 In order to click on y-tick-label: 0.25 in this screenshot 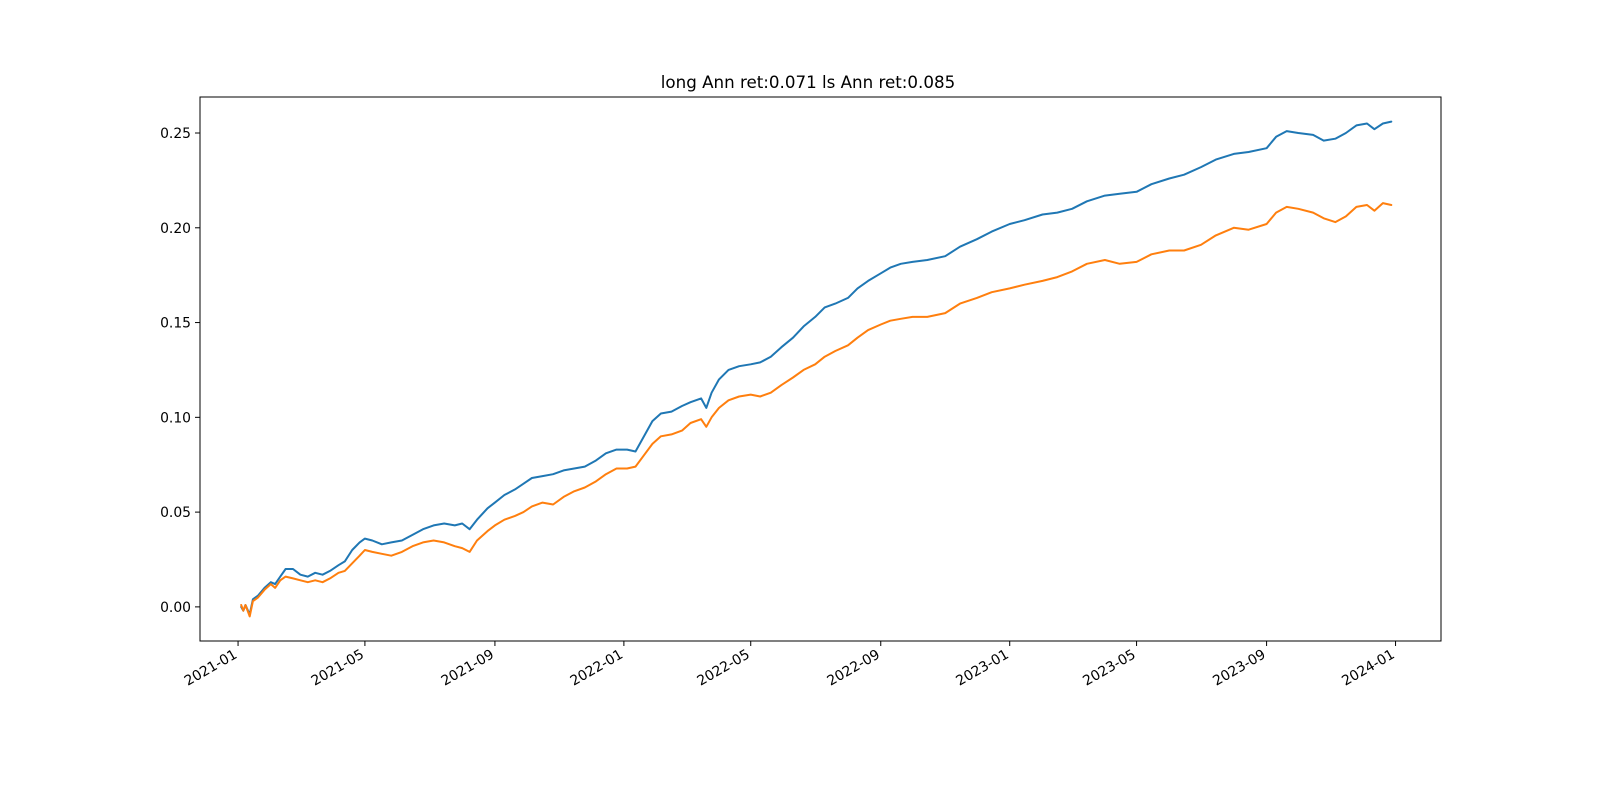, I will do `click(175, 134)`.